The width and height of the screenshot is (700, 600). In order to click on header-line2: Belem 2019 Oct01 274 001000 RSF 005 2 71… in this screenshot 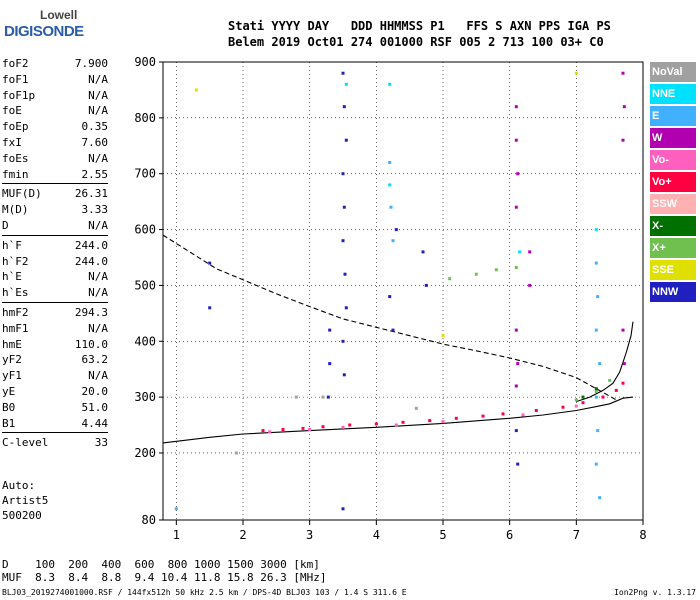, I will do `click(416, 42)`.